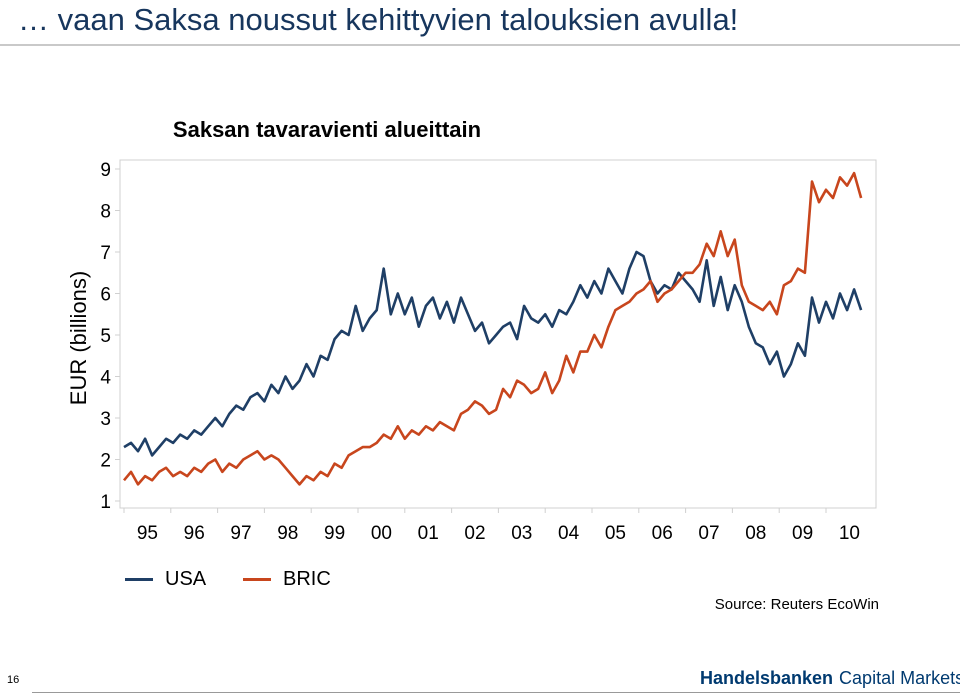 This screenshot has height=693, width=960. What do you see at coordinates (257, 579) in the screenshot?
I see `legend-swatch-bric` at bounding box center [257, 579].